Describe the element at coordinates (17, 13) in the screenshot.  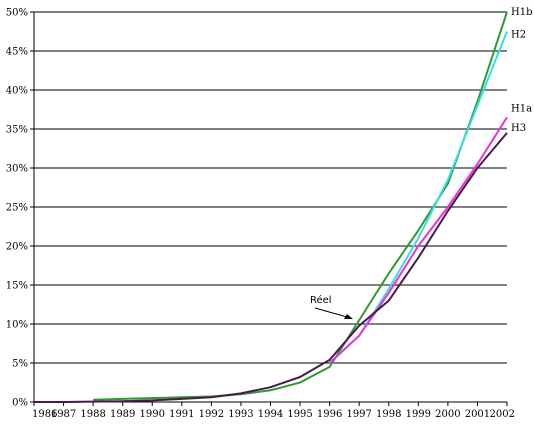
I see `y-tick-label: 50%` at that location.